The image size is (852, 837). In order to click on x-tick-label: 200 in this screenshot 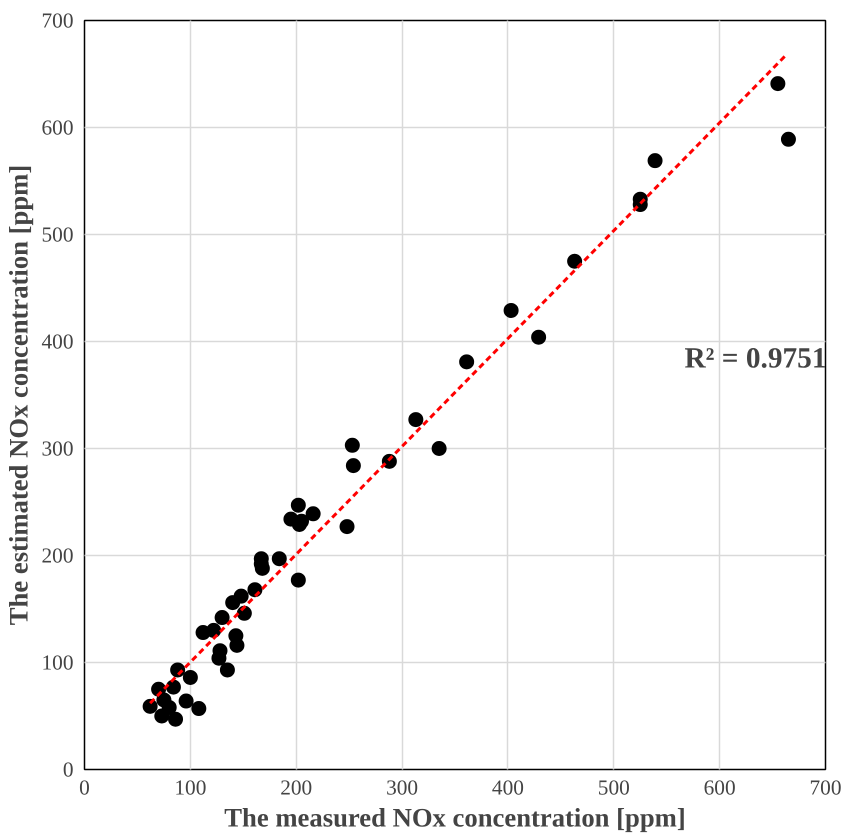, I will do `click(296, 788)`.